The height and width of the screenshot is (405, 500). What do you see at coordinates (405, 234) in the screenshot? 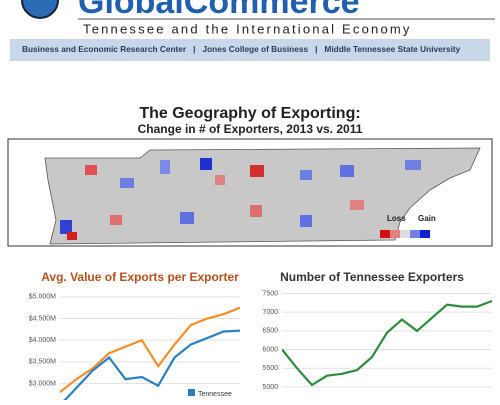
I see `map-legend-swatches` at bounding box center [405, 234].